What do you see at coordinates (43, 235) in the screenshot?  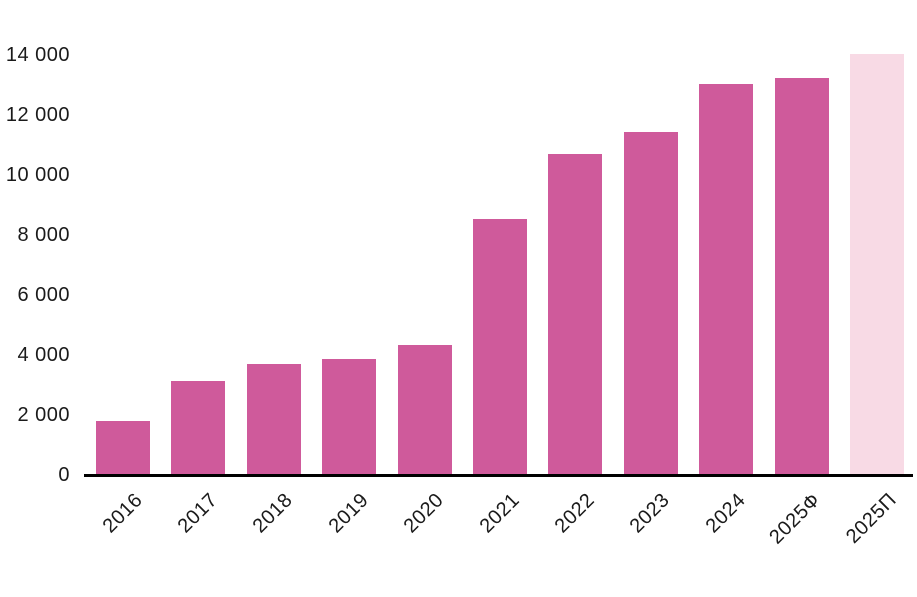 I see `y-tick-label: 8 000` at bounding box center [43, 235].